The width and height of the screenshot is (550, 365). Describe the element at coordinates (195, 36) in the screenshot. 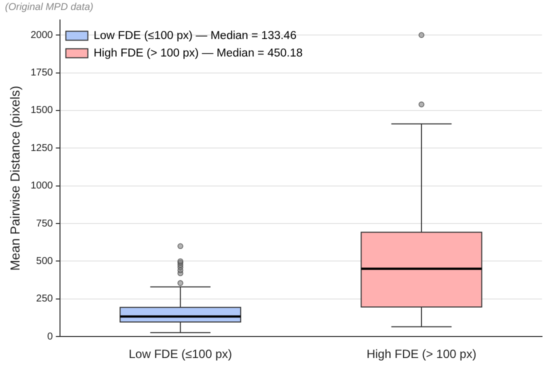

I see `legend-label: Low FDE (≤100 px) — Median = 133.46` at that location.